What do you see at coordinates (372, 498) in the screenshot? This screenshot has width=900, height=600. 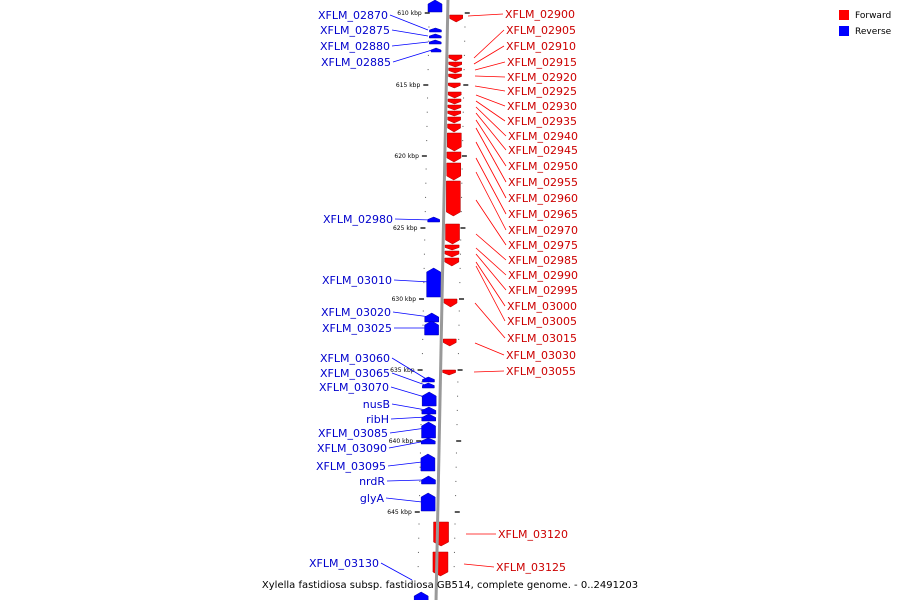 I see `reverse-gene-label: glyA` at bounding box center [372, 498].